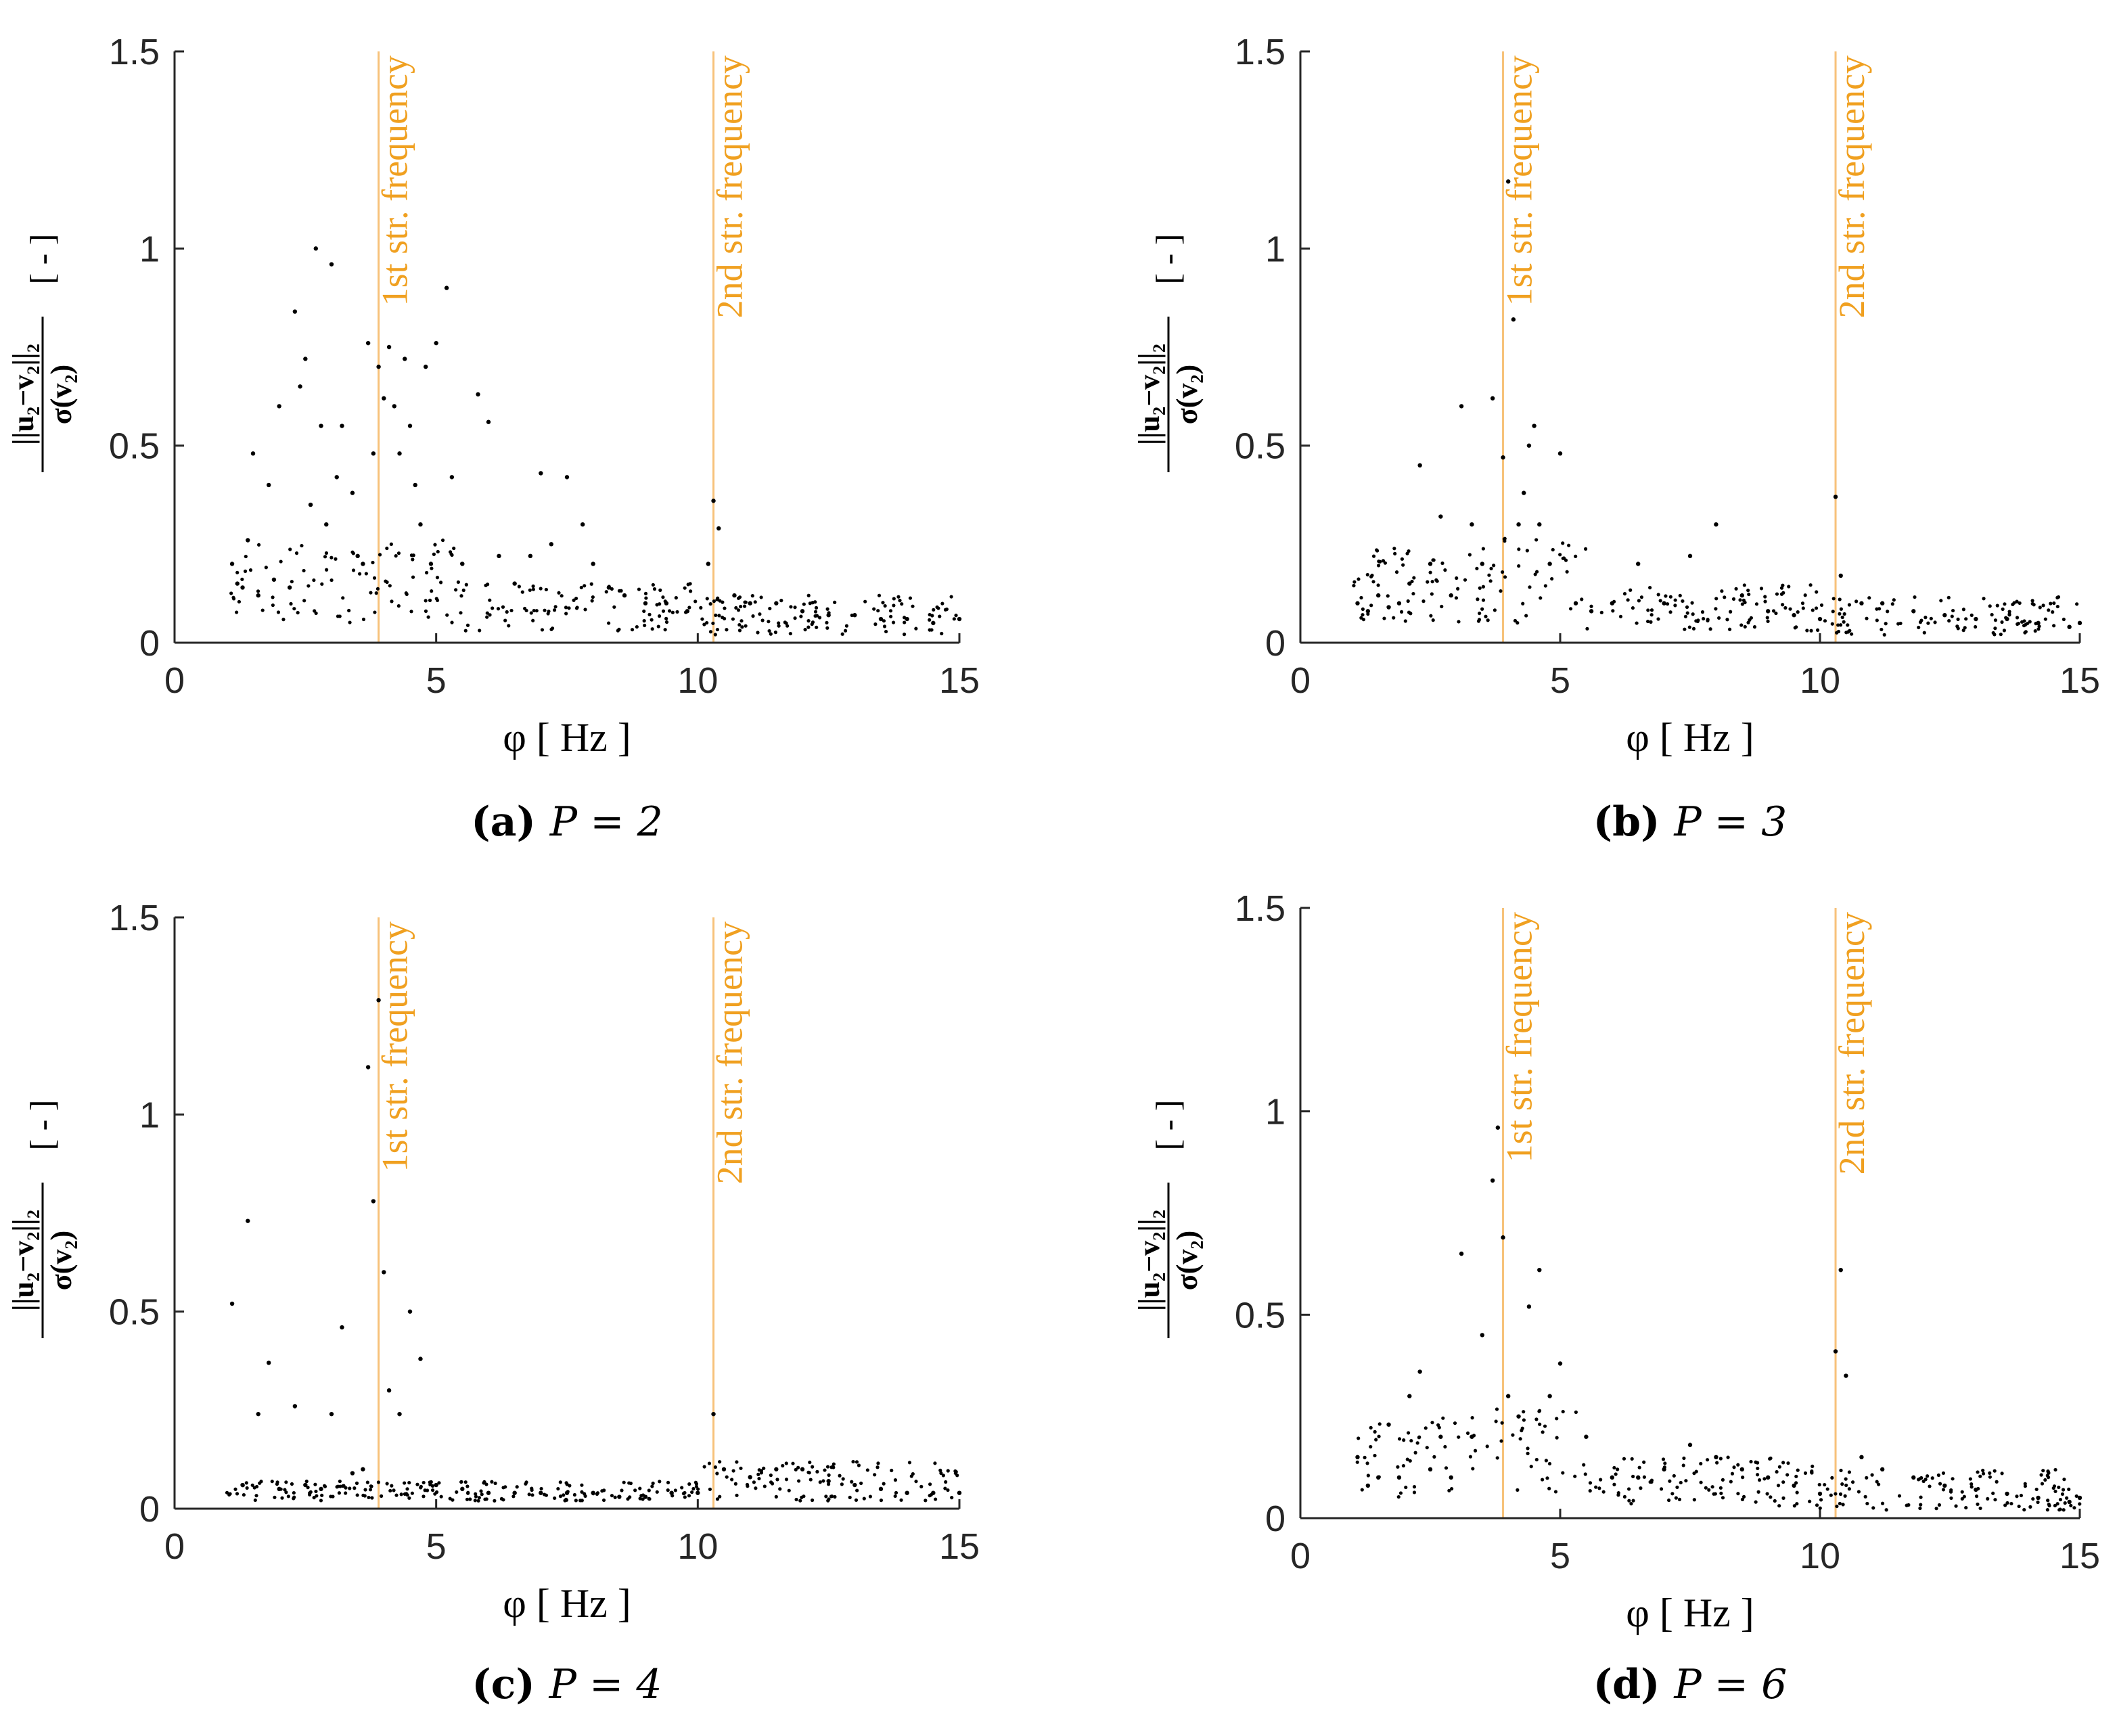 The width and height of the screenshot is (2117, 1736). I want to click on y-tick-label: 1, so click(1275, 249).